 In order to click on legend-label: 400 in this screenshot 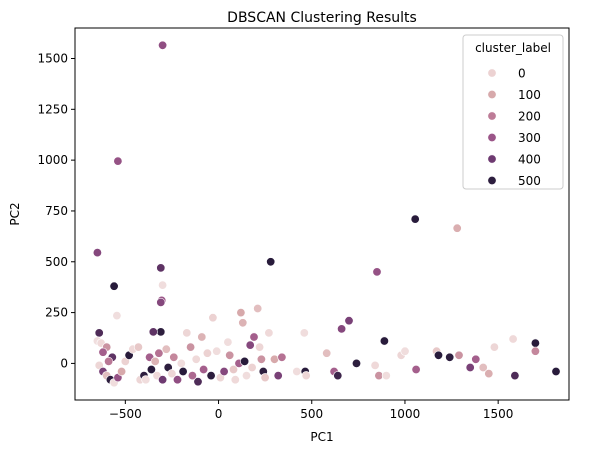, I will do `click(529, 160)`.